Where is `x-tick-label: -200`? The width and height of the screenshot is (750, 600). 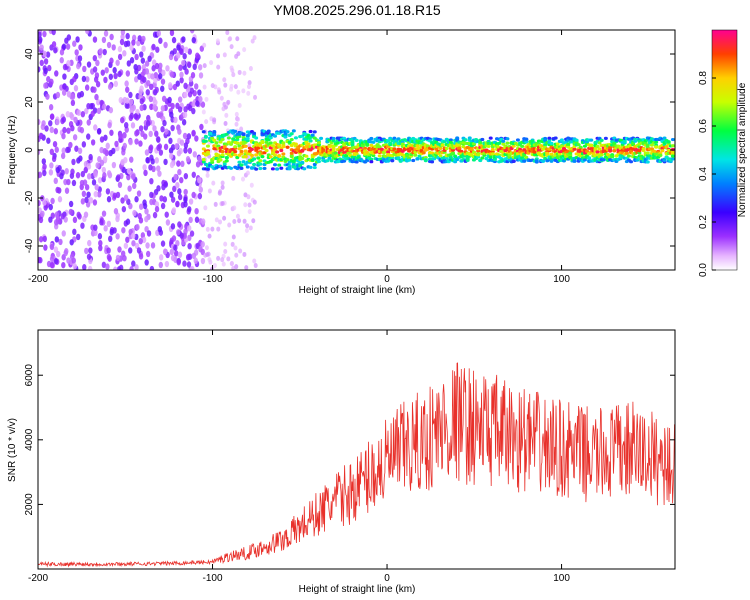
x-tick-label: -200 is located at coordinates (38, 279).